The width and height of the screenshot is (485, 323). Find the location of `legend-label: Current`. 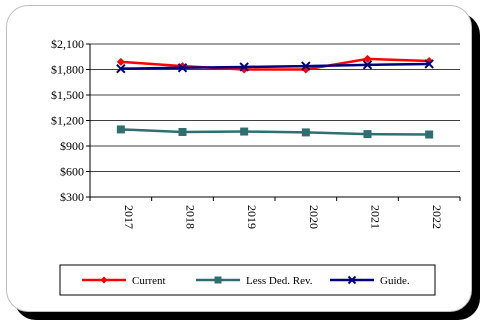

legend-label: Current is located at coordinates (149, 281).